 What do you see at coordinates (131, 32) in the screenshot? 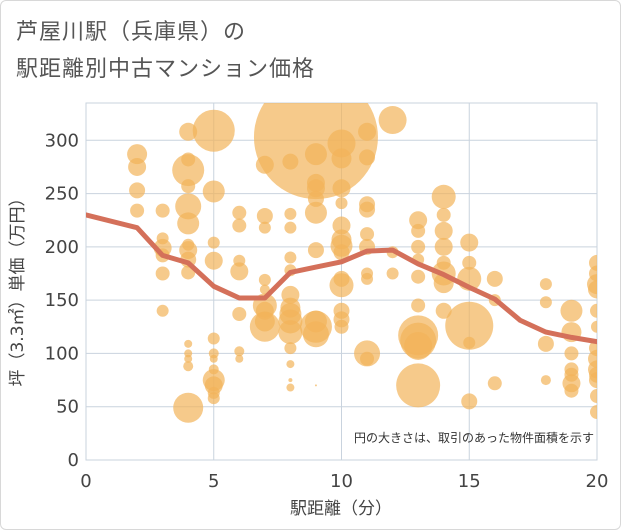
I see `chart-title-line-1: 芦屋川駅（兵庫県）の` at bounding box center [131, 32].